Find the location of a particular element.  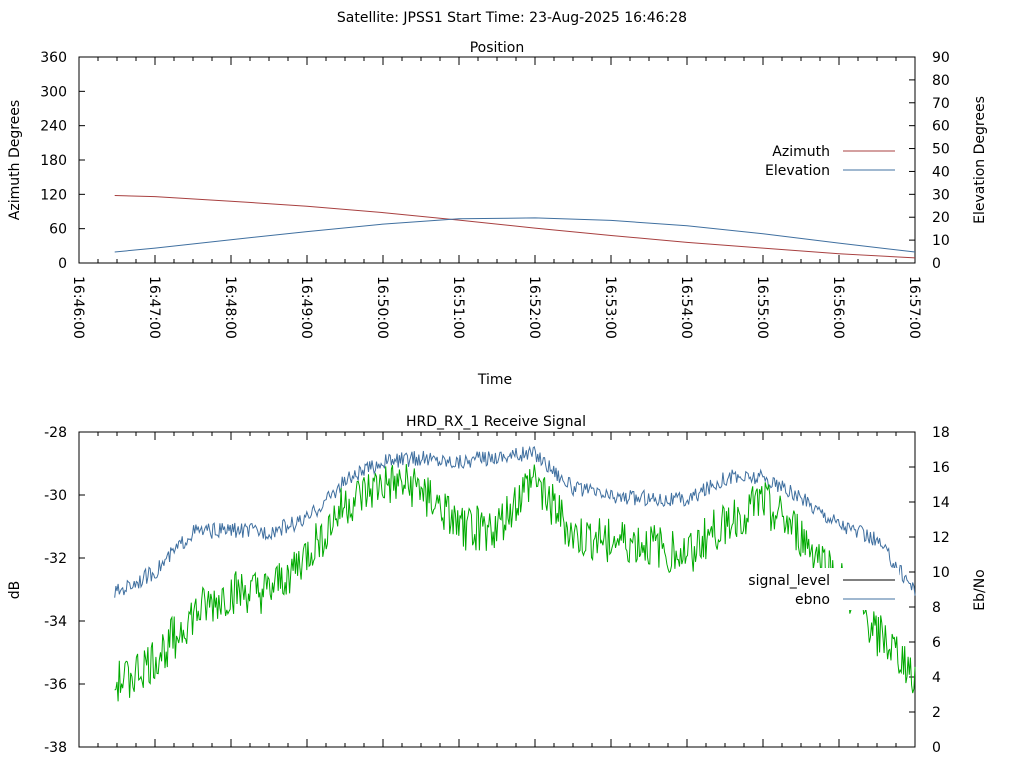

y2-tick-label: 12 is located at coordinates (941, 538).